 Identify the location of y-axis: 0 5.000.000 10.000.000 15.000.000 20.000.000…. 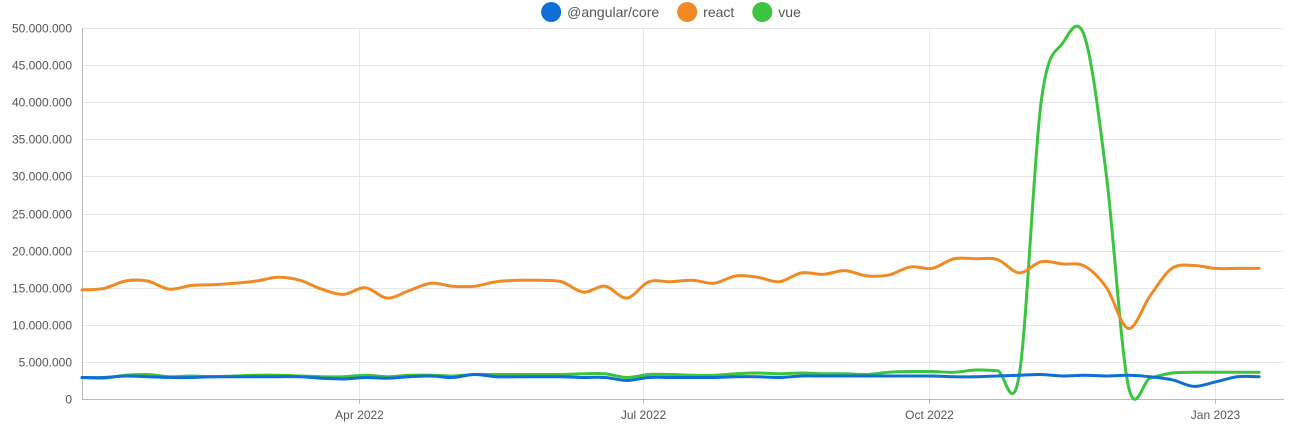
(47, 214).